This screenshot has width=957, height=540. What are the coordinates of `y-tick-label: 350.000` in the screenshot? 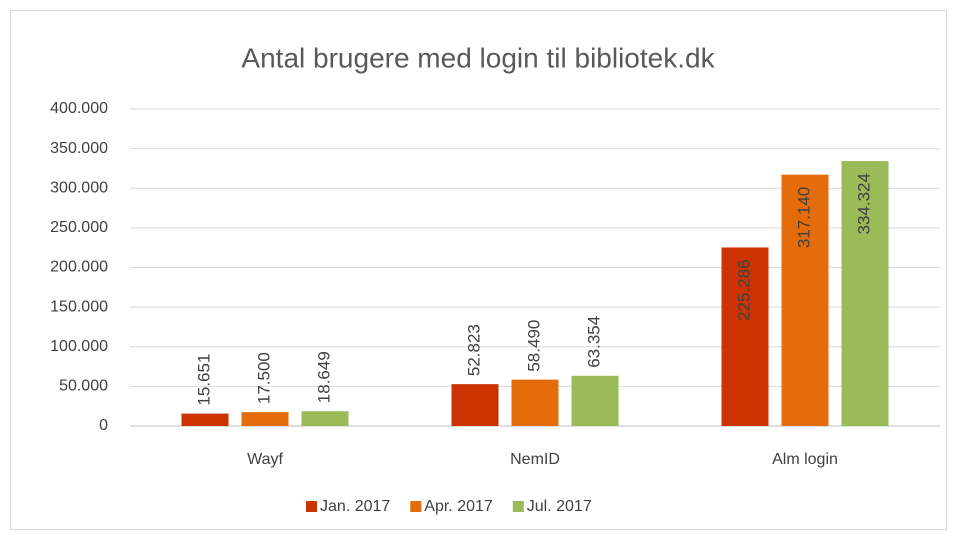 It's located at (79, 148).